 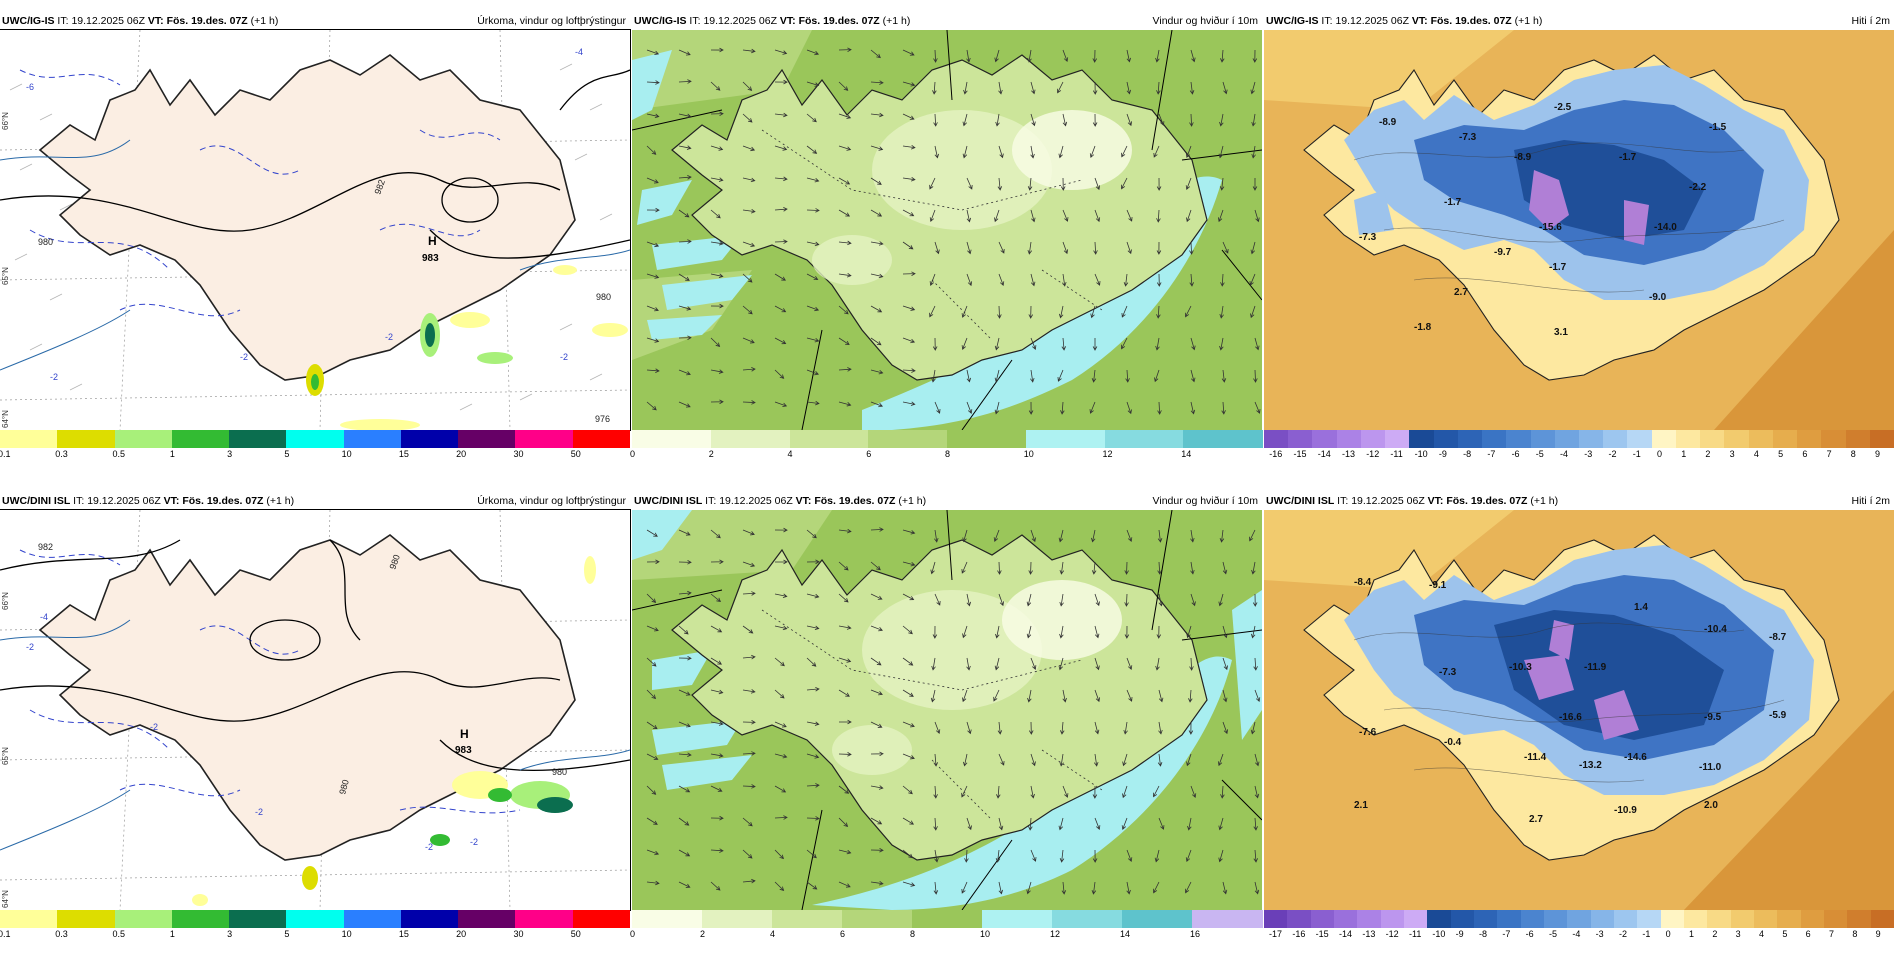 I want to click on colorbar-tick-label: -3, so click(x=1599, y=934).